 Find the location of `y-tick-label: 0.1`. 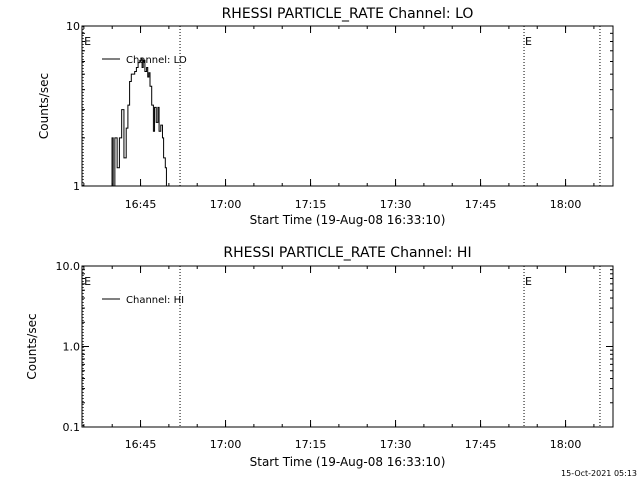

y-tick-label: 0.1 is located at coordinates (72, 427).